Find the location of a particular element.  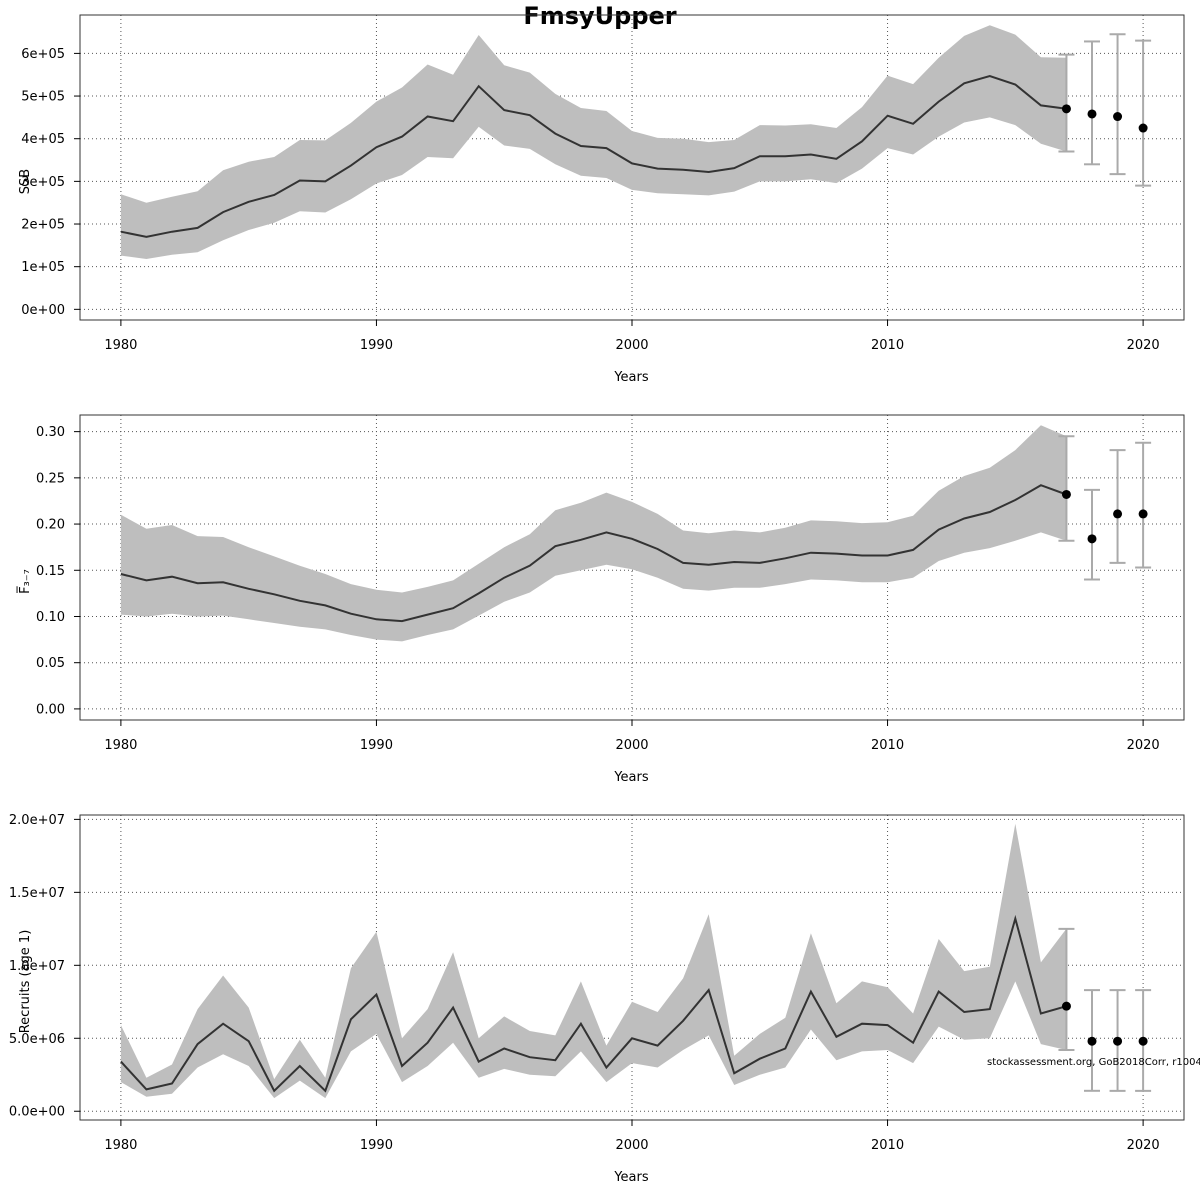

y-tick-label: 0.30 is located at coordinates (50, 432).